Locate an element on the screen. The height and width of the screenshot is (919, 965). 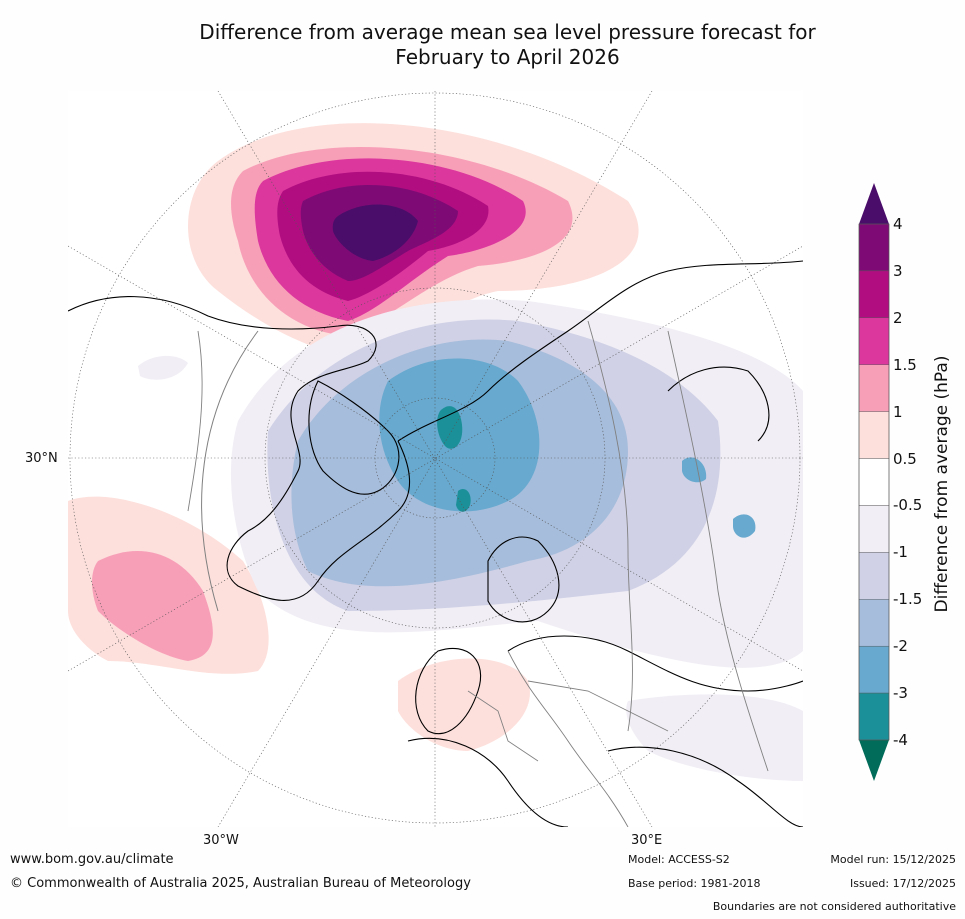
colorbar-arrow-top is located at coordinates (874, 203).